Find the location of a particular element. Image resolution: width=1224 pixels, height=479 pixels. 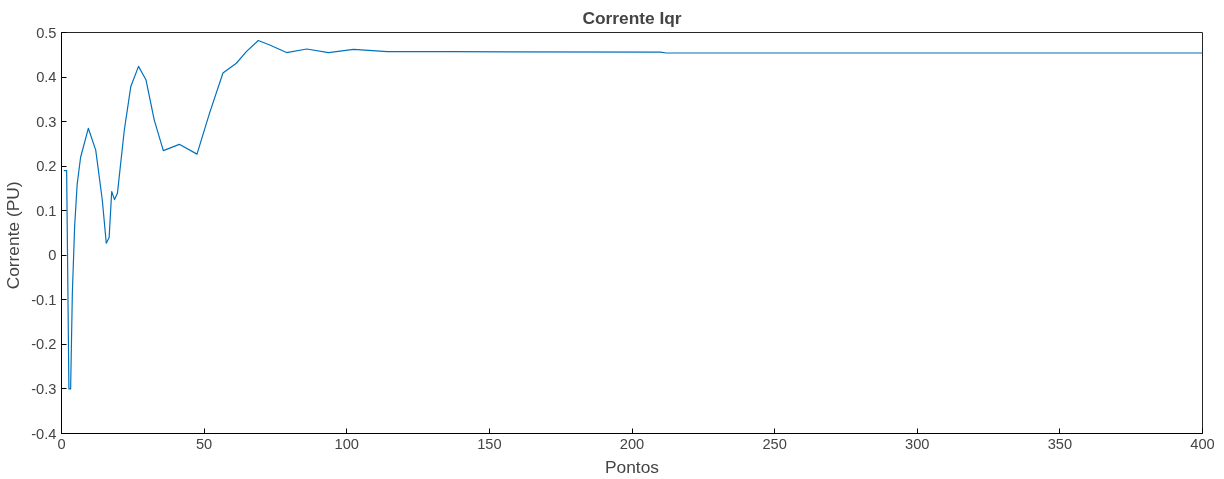

y-tick-label: -0.1 is located at coordinates (44, 299).